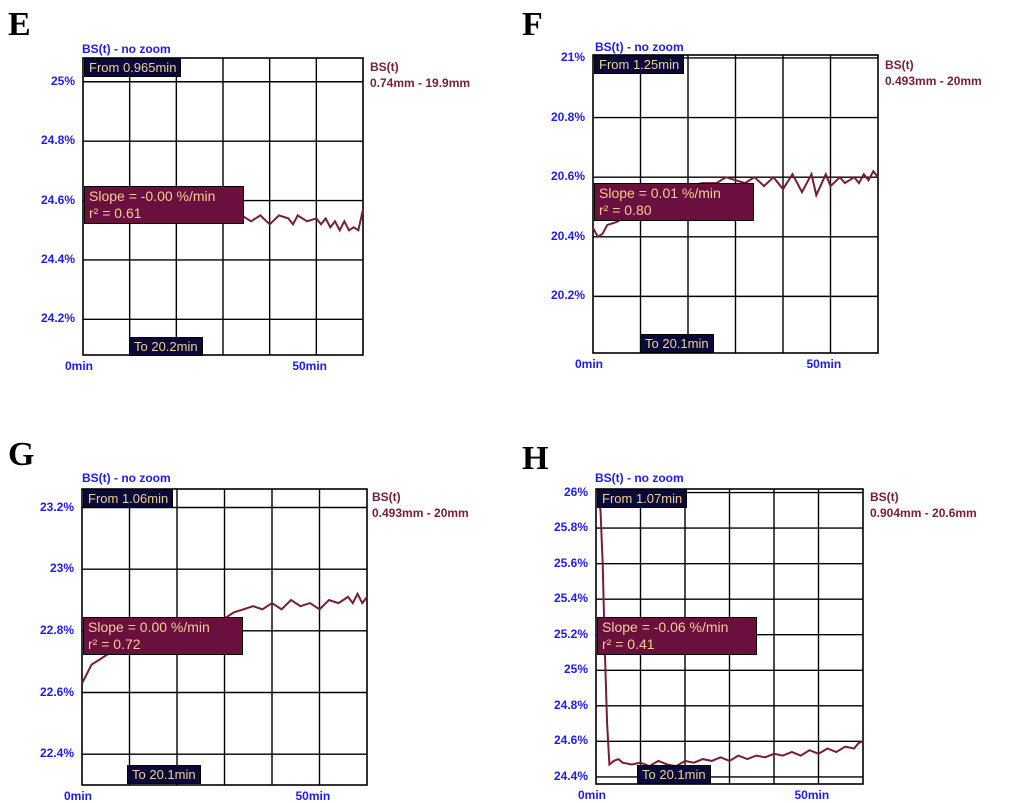 Image resolution: width=1019 pixels, height=803 pixels. Describe the element at coordinates (567, 295) in the screenshot. I see `y-tick-label: 20.2%` at that location.